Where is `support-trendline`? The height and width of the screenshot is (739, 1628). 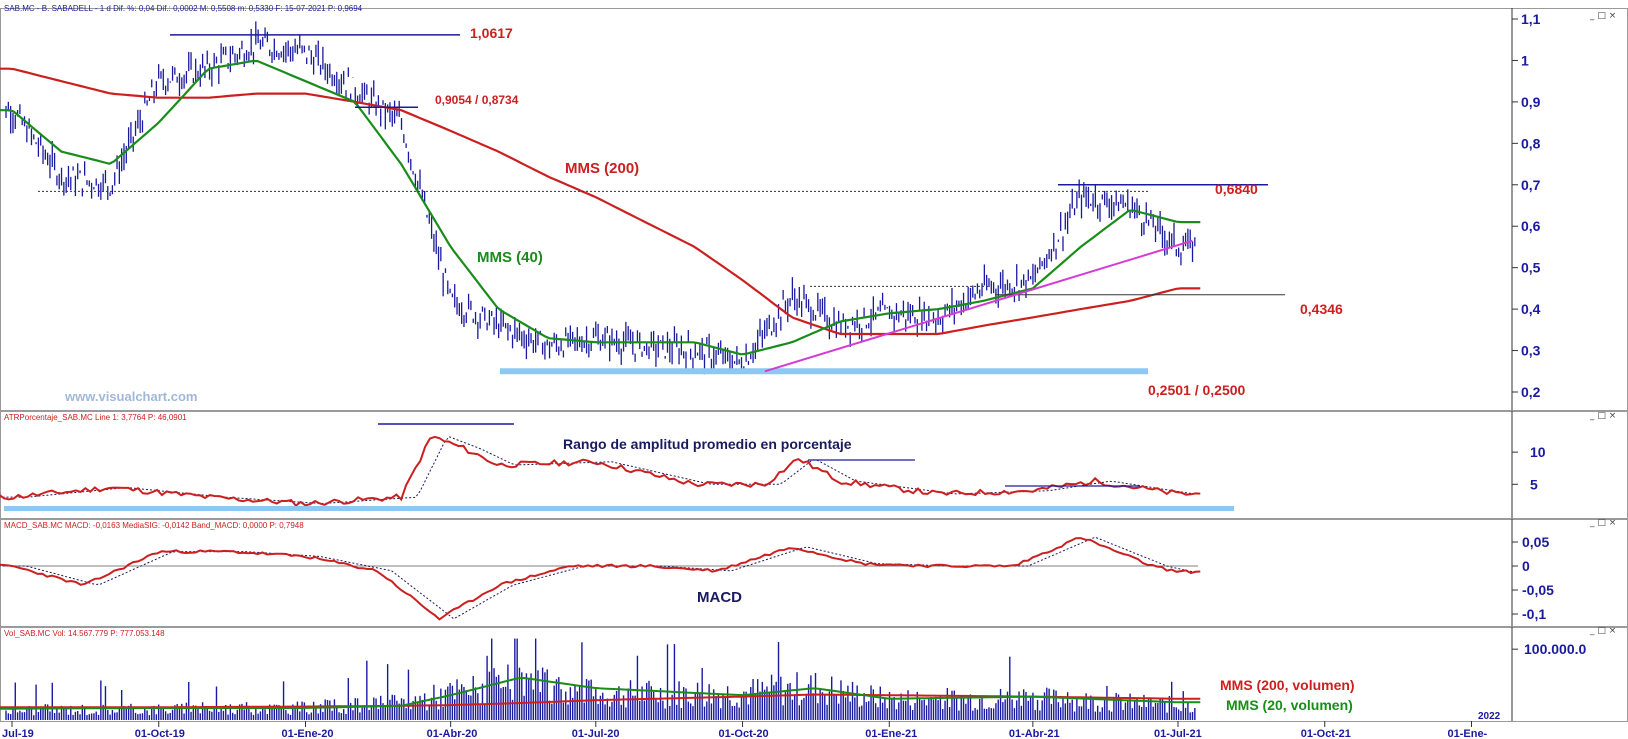
support-trendline is located at coordinates (978, 306).